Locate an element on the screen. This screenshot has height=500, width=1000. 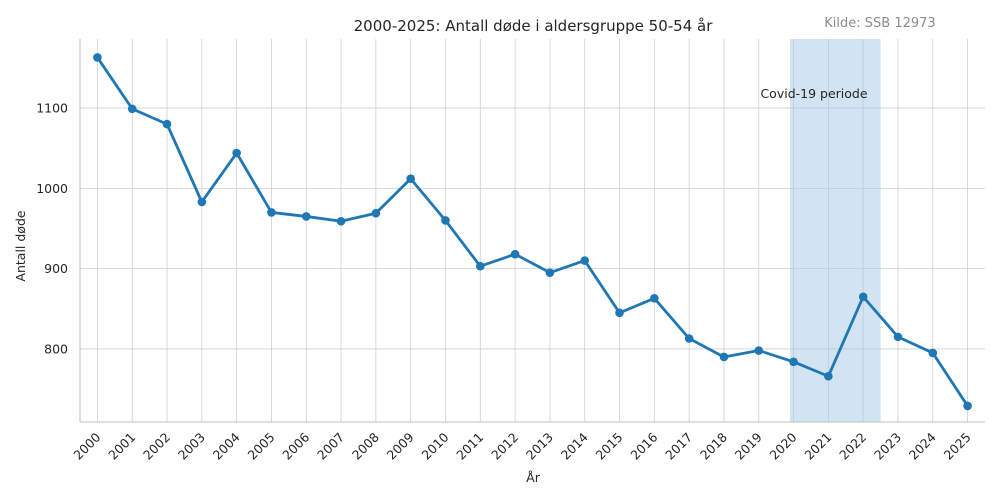
x-tick-label-2022: 2022 is located at coordinates (852, 446).